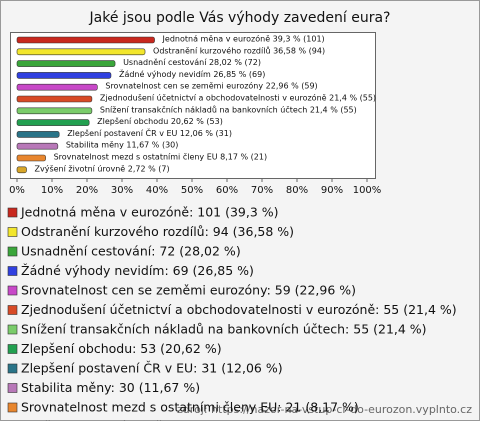 This screenshot has width=480, height=421. What do you see at coordinates (87, 190) in the screenshot?
I see `x-tick-label: 20%` at bounding box center [87, 190].